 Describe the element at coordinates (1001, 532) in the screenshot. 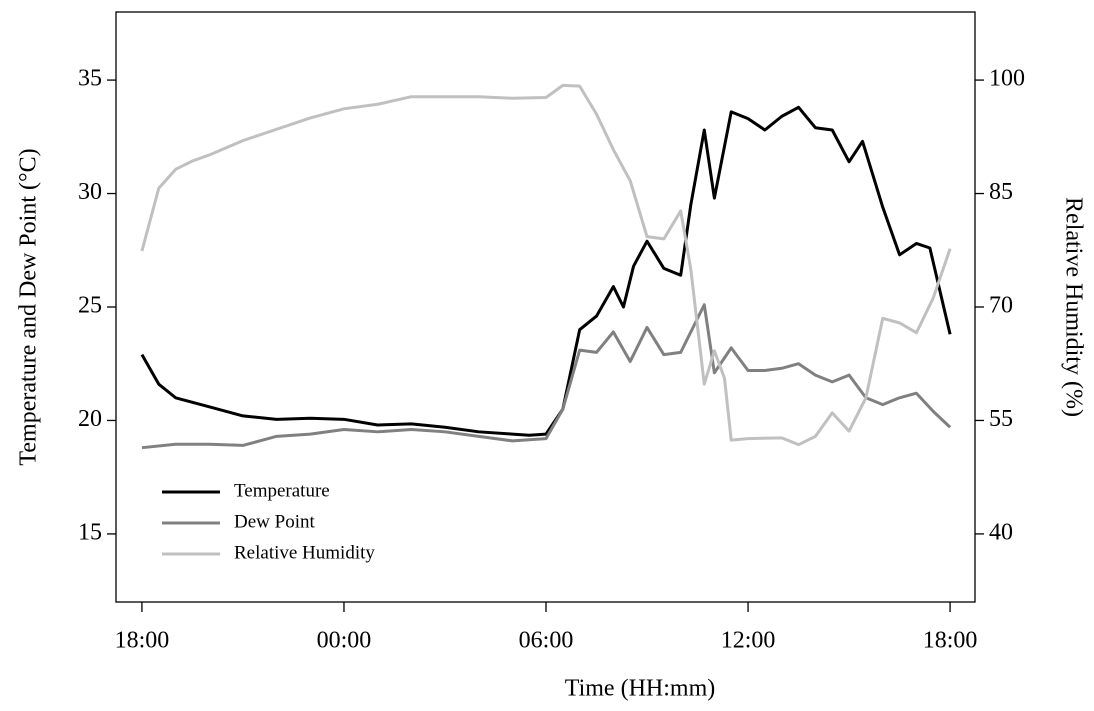

I see `y2-tick-label: 40` at that location.